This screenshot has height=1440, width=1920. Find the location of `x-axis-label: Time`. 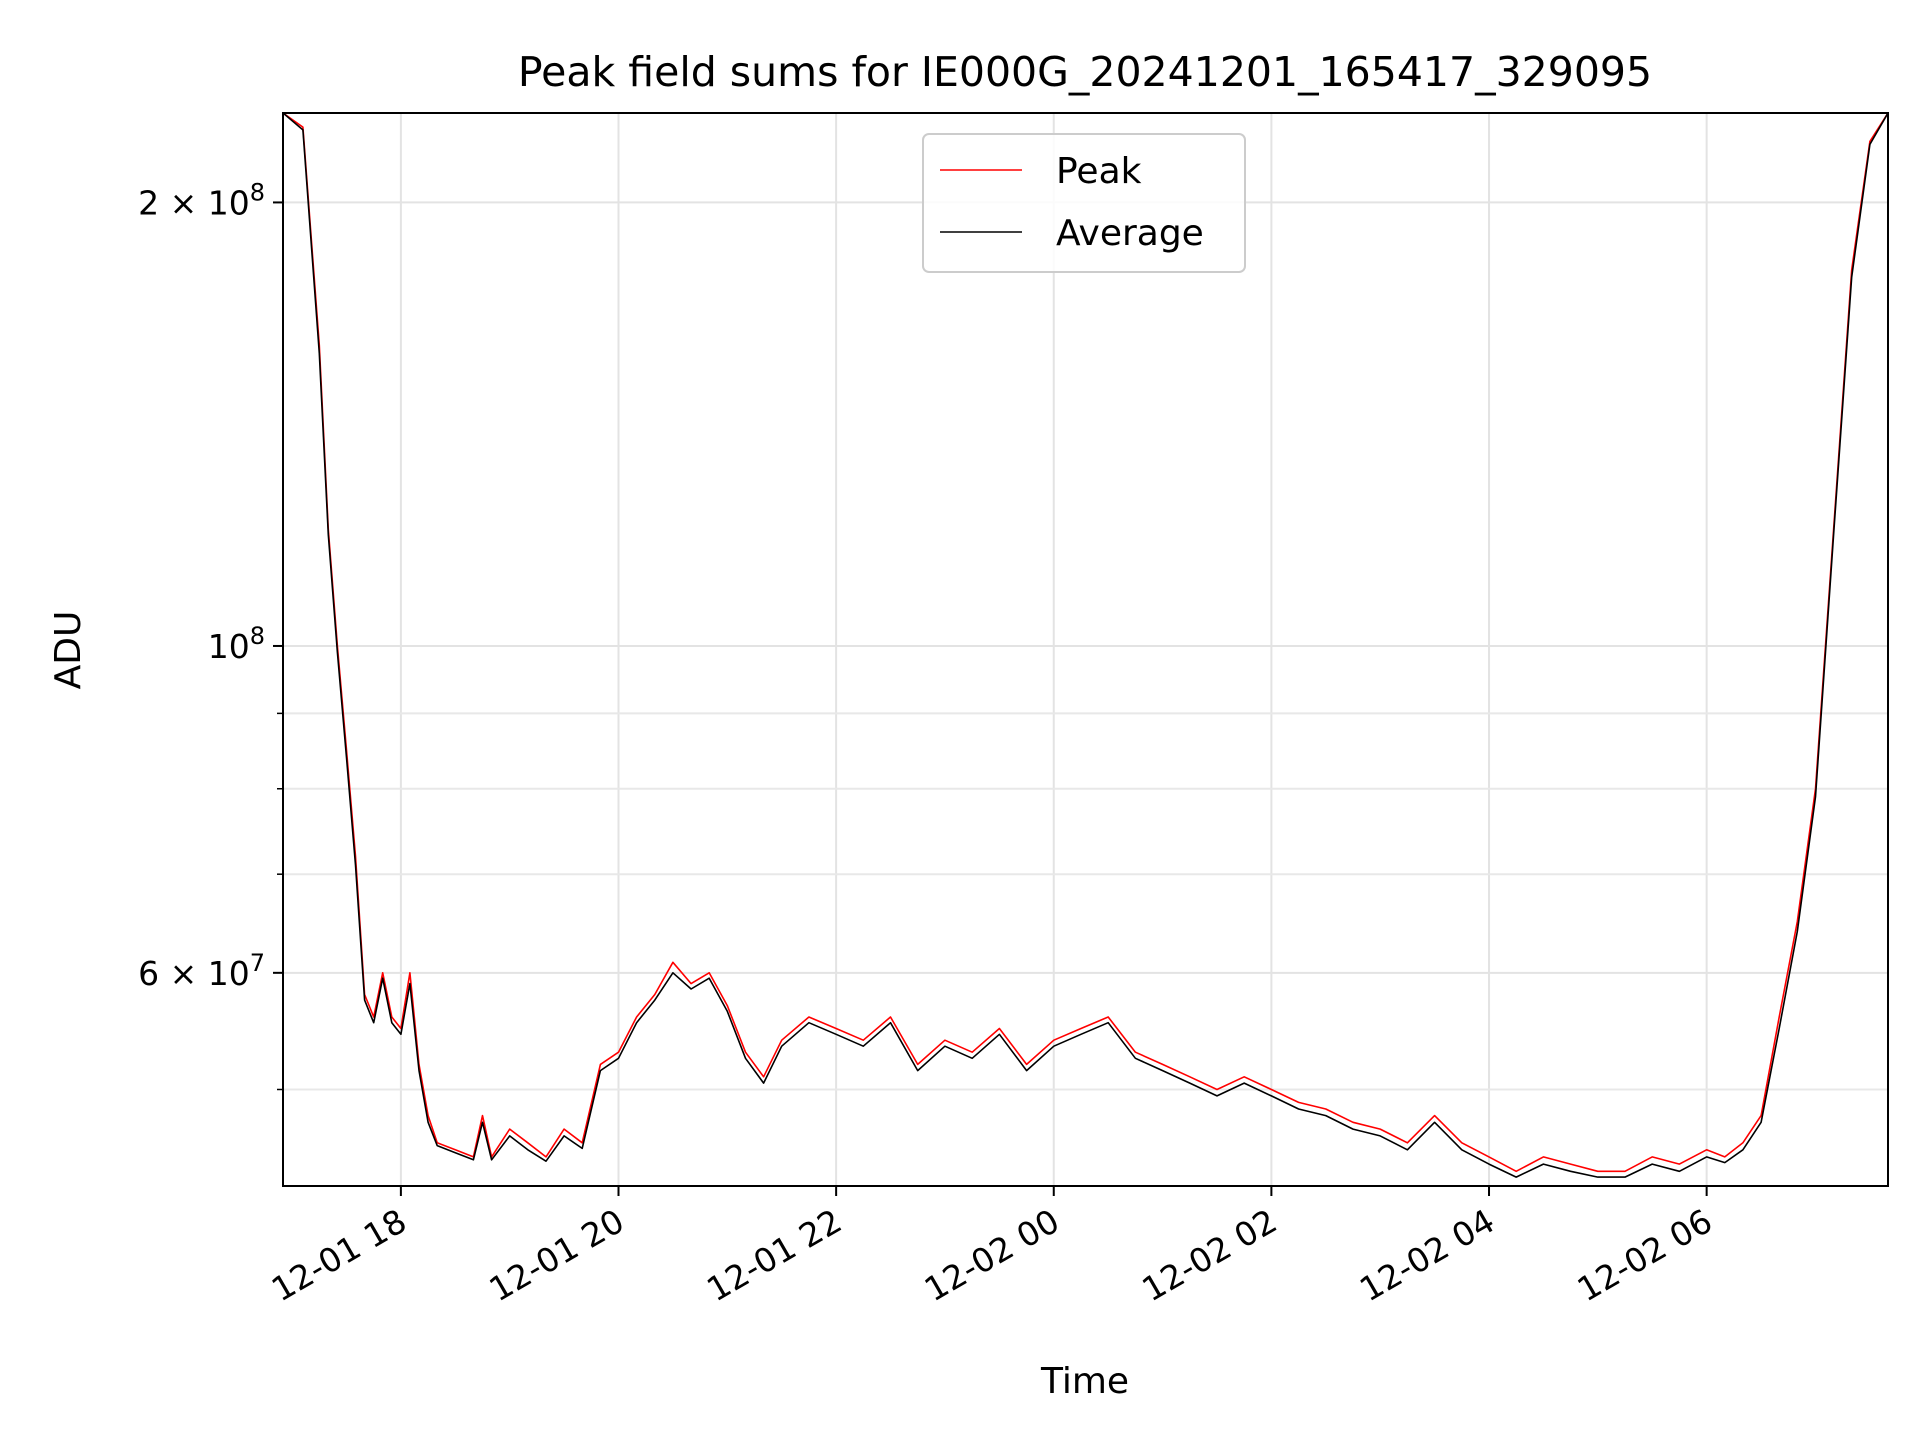

x-axis-label: Time is located at coordinates (1084, 1381).